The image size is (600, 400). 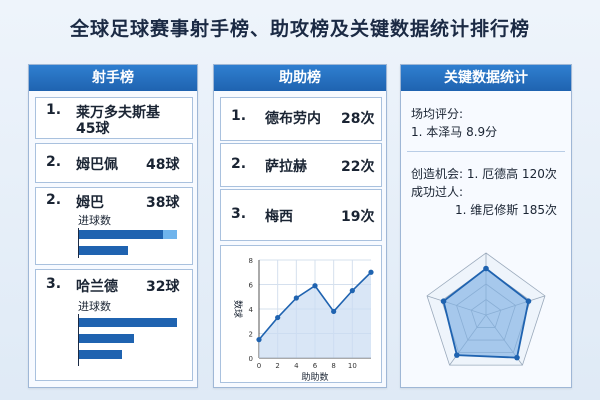 What do you see at coordinates (163, 203) in the screenshot?
I see `scorer-value: 38球` at bounding box center [163, 203].